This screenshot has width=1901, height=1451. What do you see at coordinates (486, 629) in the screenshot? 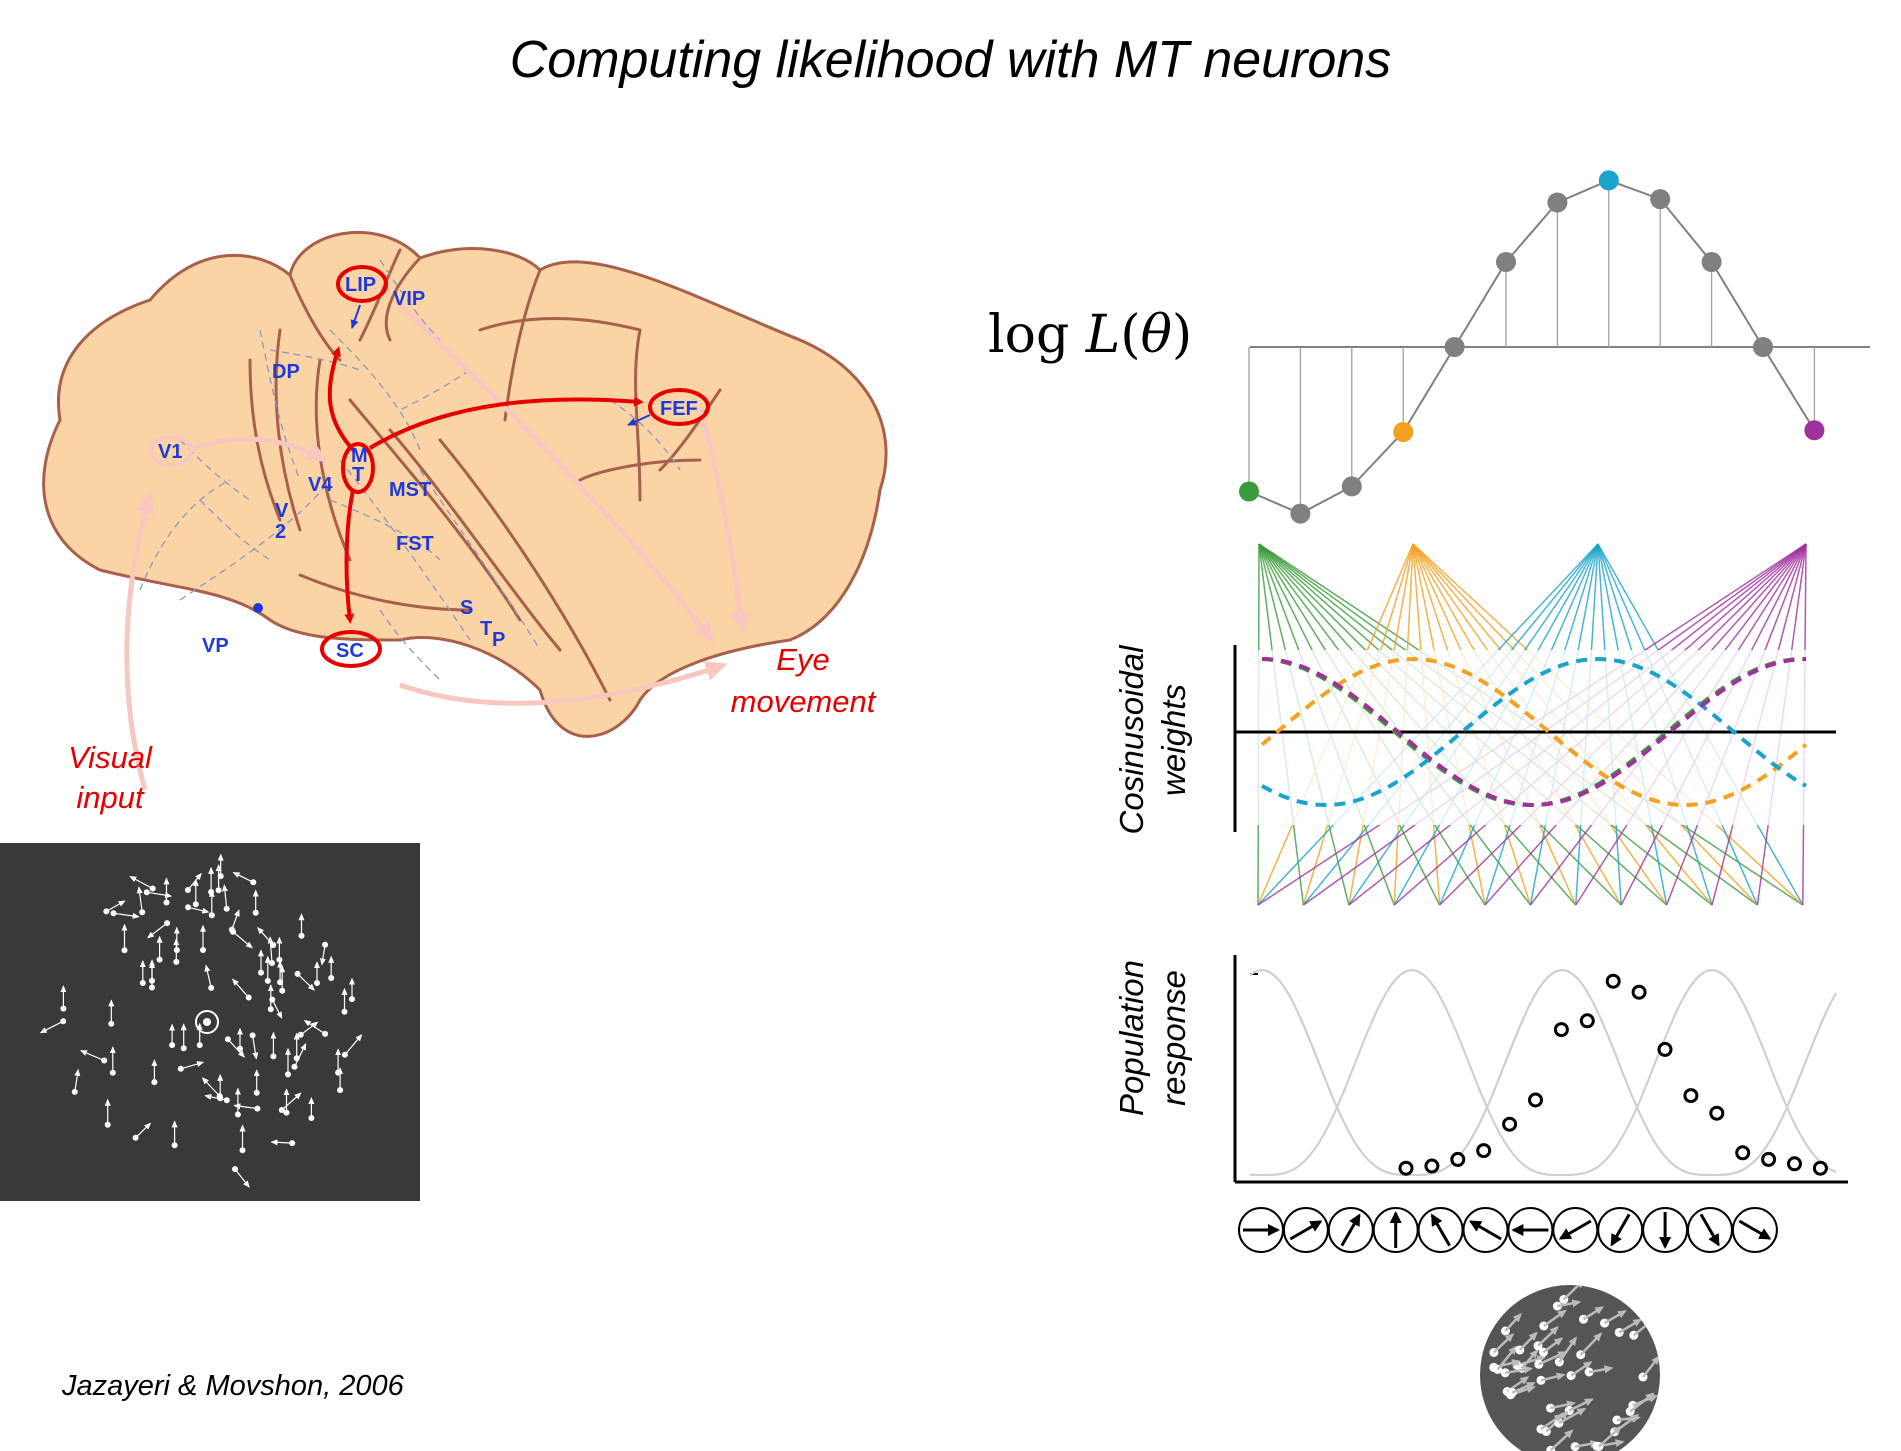
I see `label-stp-t: T` at bounding box center [486, 629].